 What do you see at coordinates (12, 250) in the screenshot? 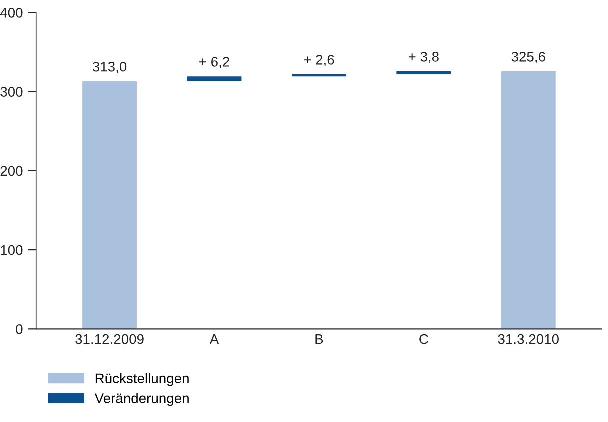
I see `y-tick-label: 100` at bounding box center [12, 250].